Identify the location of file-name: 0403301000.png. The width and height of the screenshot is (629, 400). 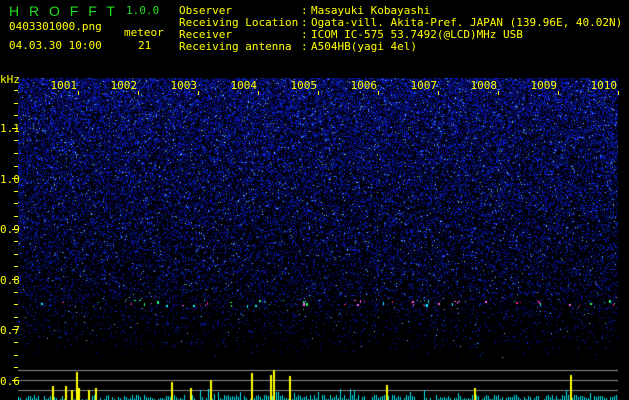
(55, 26).